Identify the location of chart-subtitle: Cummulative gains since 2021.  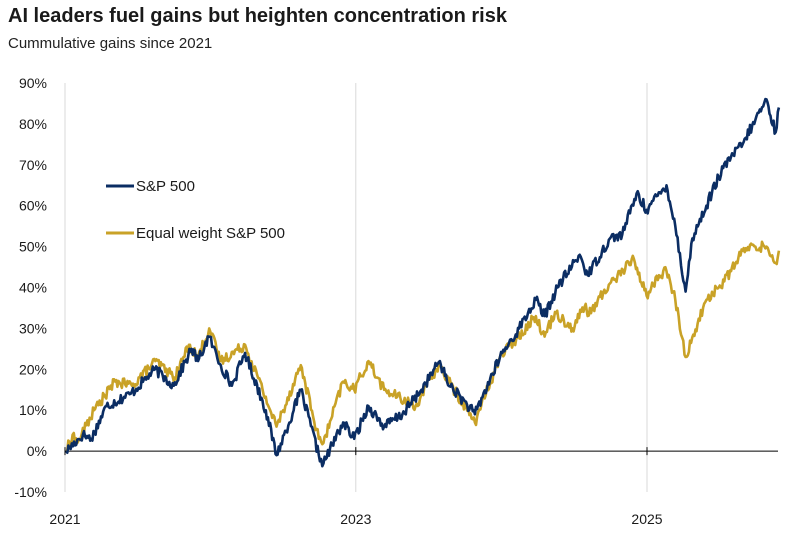
(110, 43).